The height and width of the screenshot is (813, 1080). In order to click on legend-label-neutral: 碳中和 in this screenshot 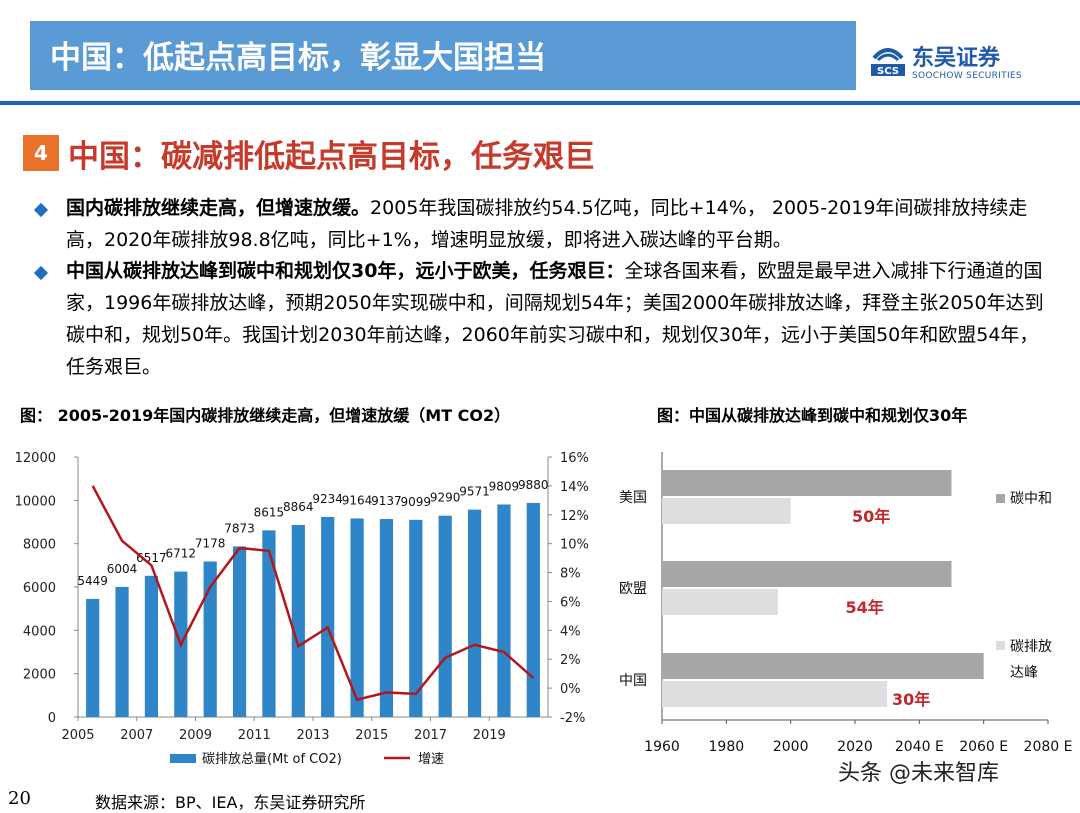, I will do `click(1031, 499)`.